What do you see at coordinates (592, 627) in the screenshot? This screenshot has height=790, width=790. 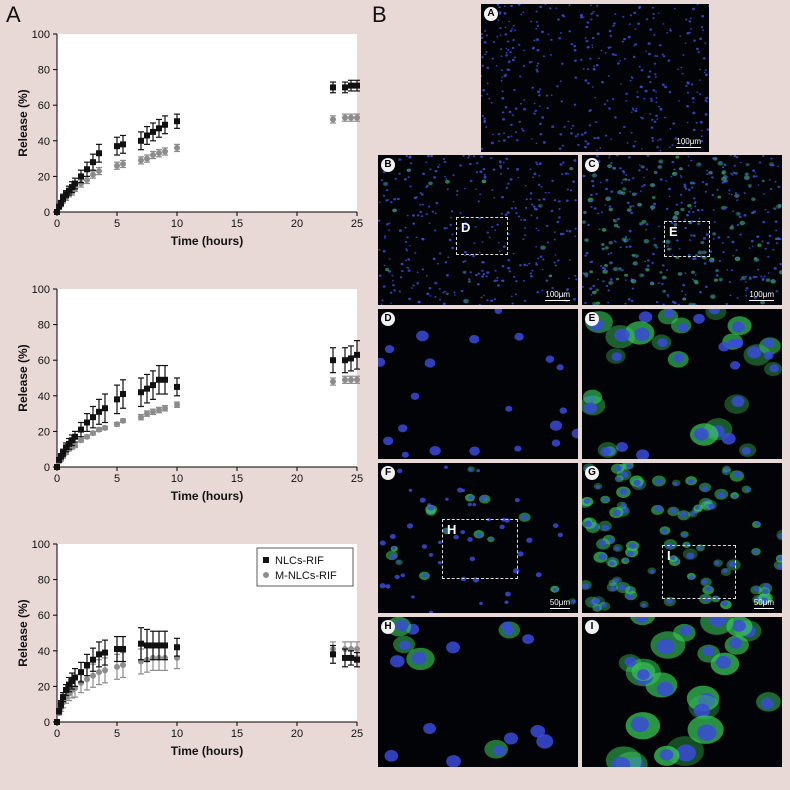 I see `micrograph-label: I` at bounding box center [592, 627].